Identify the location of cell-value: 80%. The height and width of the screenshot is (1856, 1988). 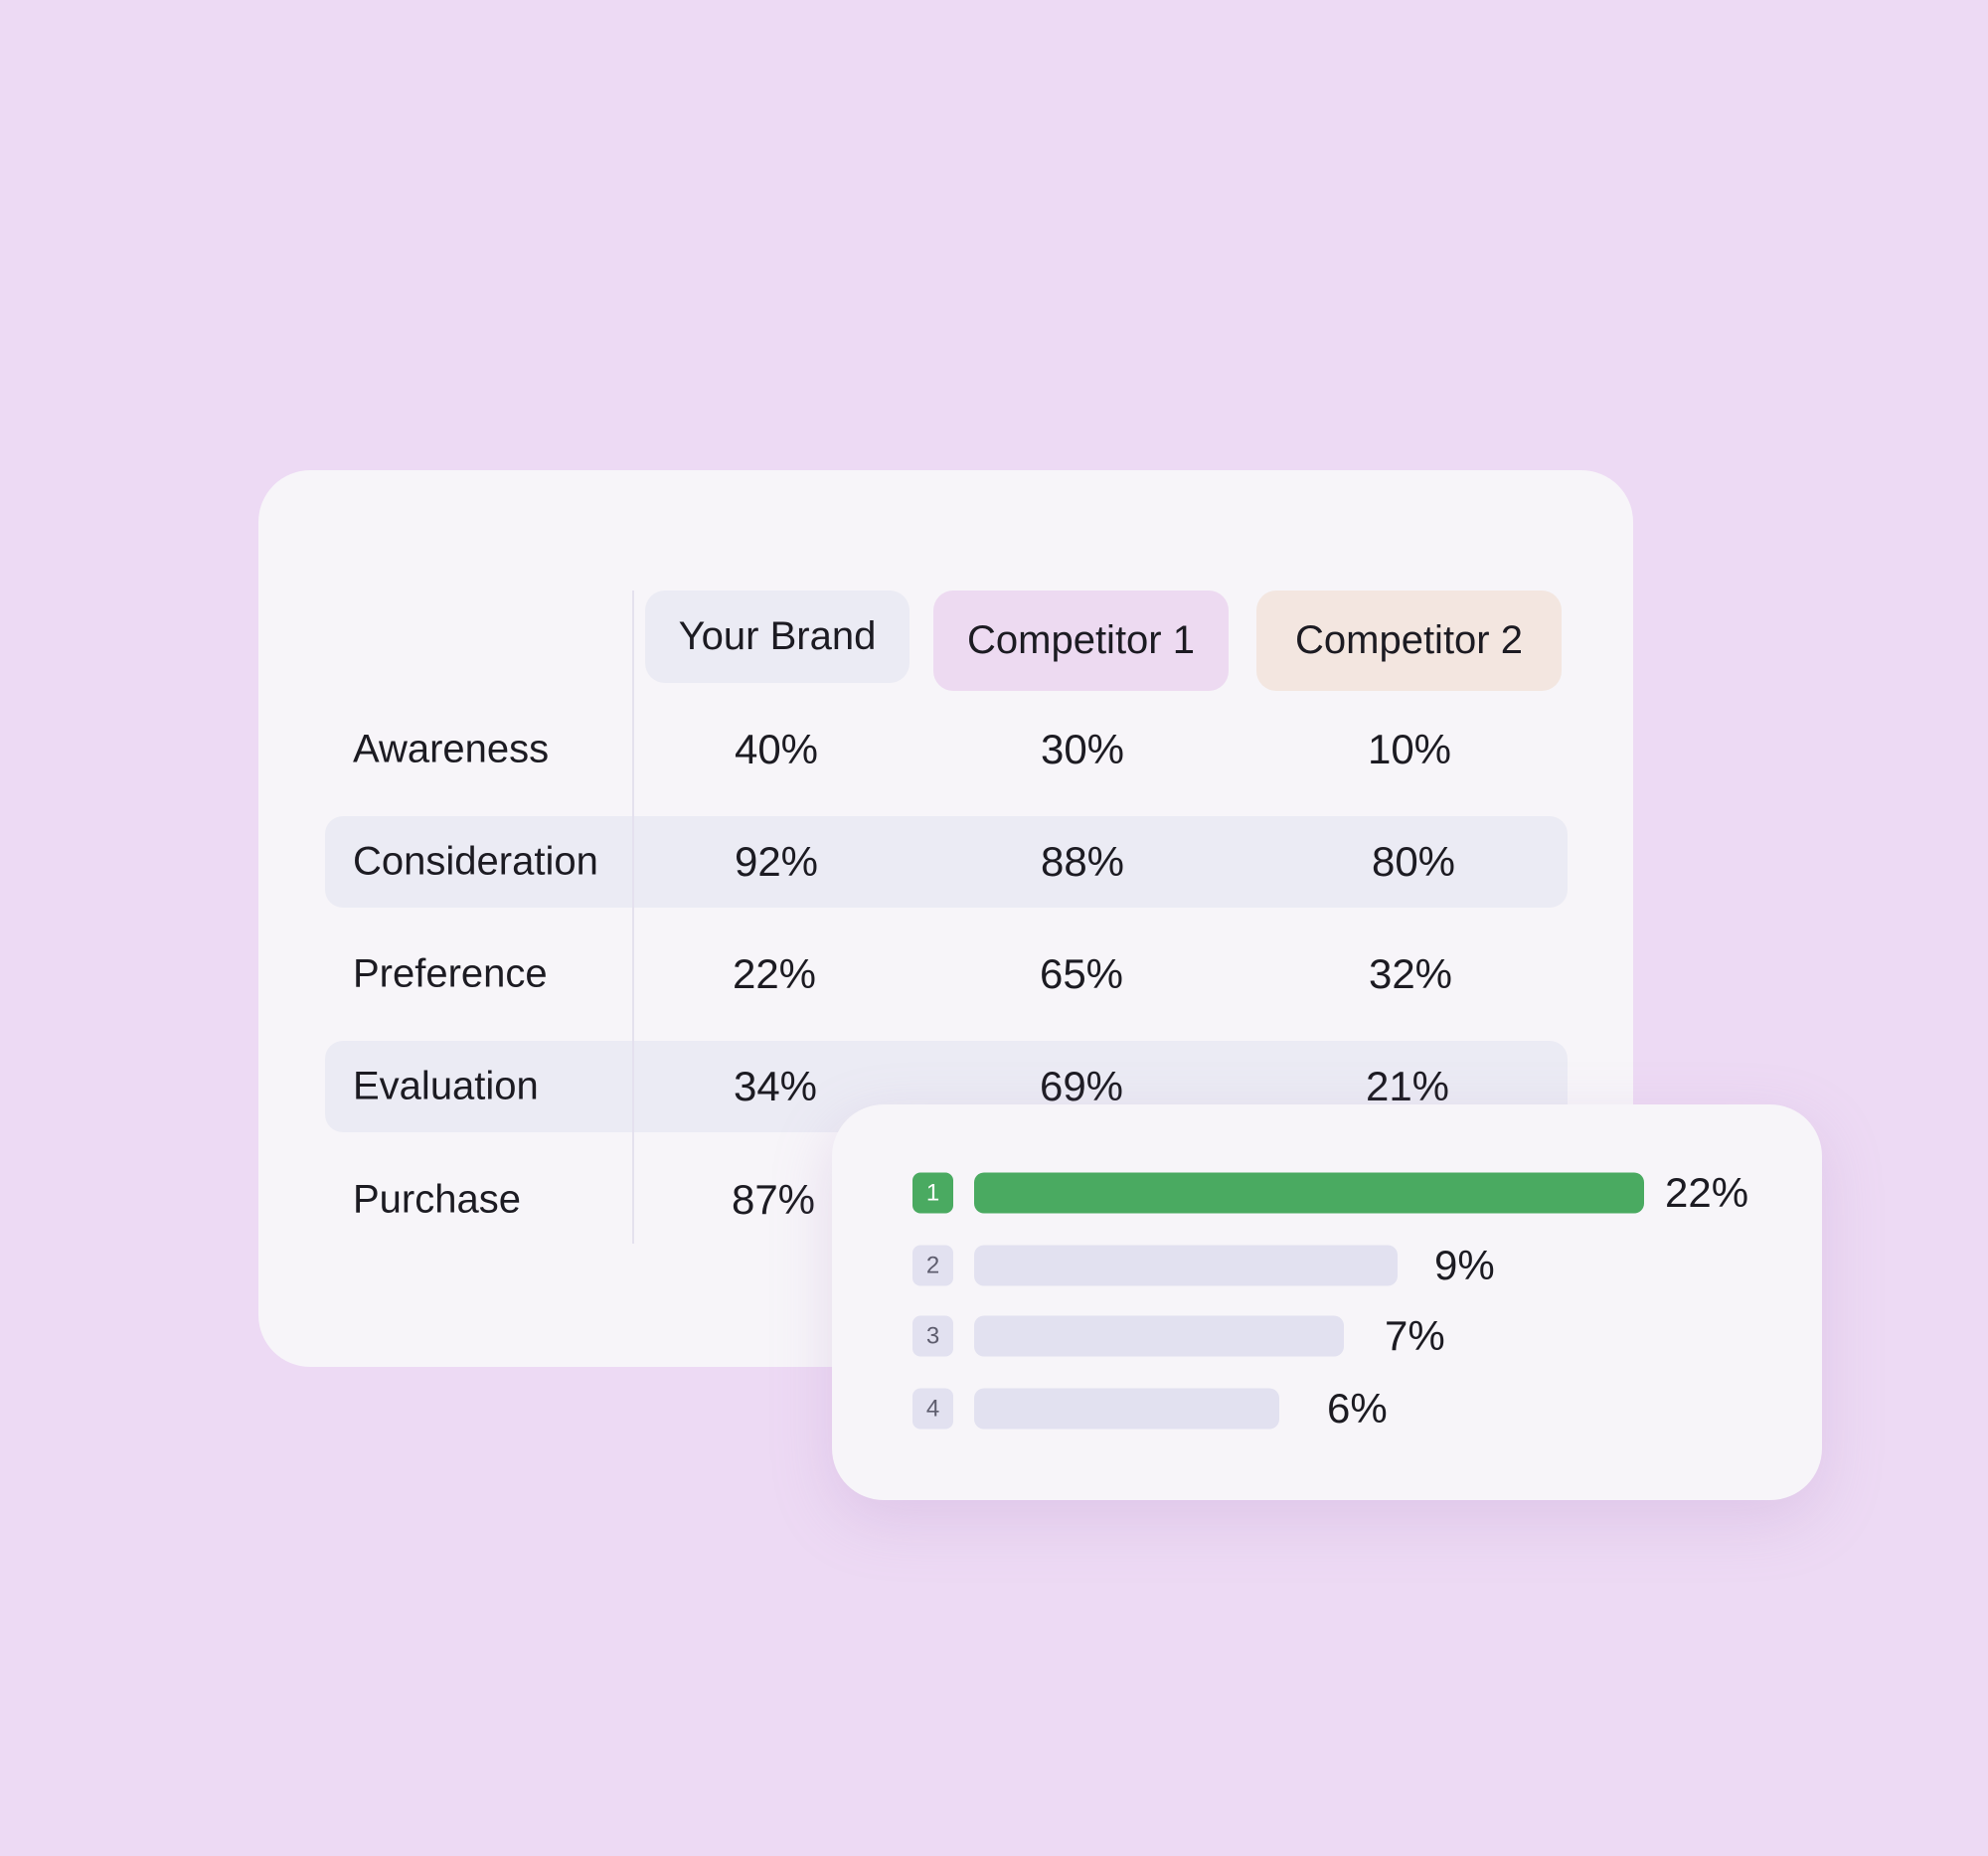
(1413, 861).